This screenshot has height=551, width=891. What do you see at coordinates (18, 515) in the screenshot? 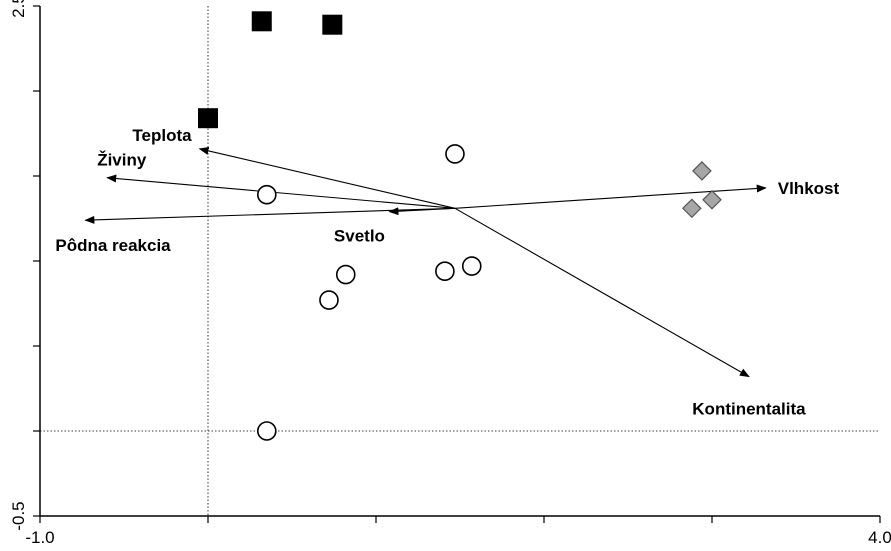
I see `y-tick-label: -0.5` at bounding box center [18, 515].